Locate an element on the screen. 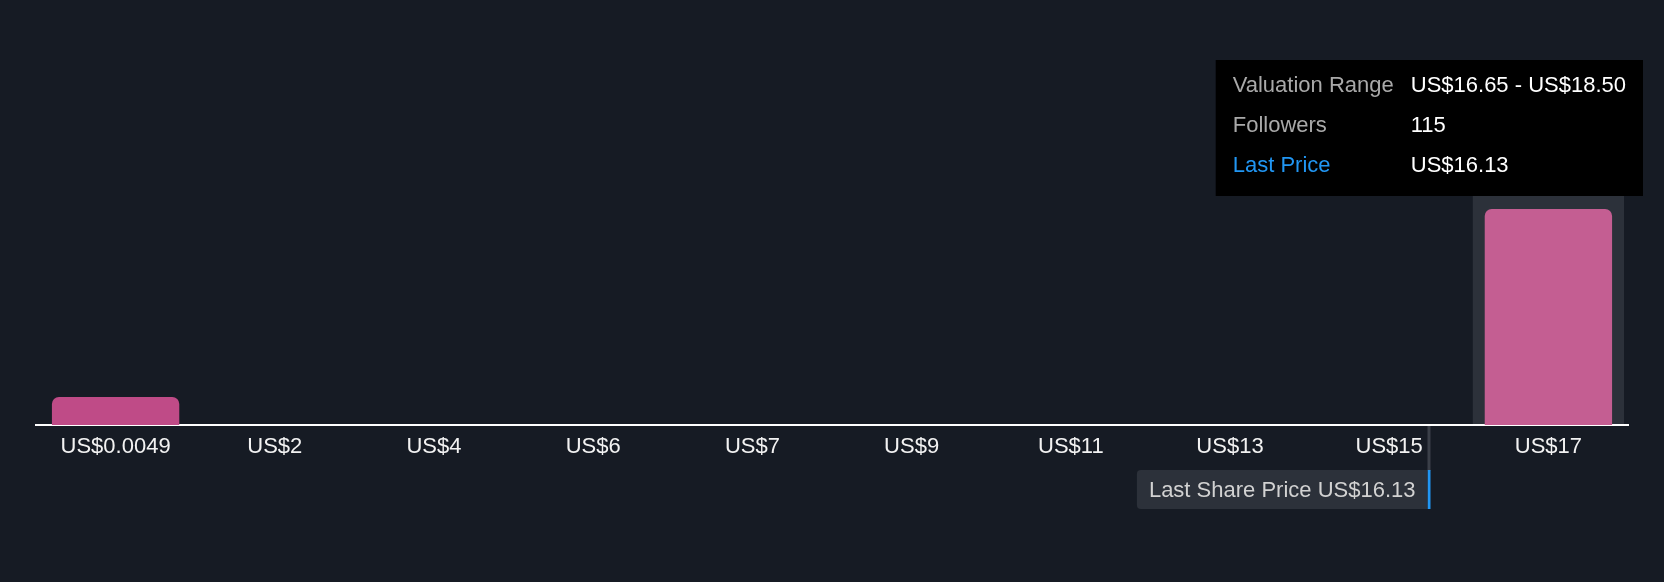 The height and width of the screenshot is (582, 1664). x-tick-label: US$11 is located at coordinates (1070, 446).